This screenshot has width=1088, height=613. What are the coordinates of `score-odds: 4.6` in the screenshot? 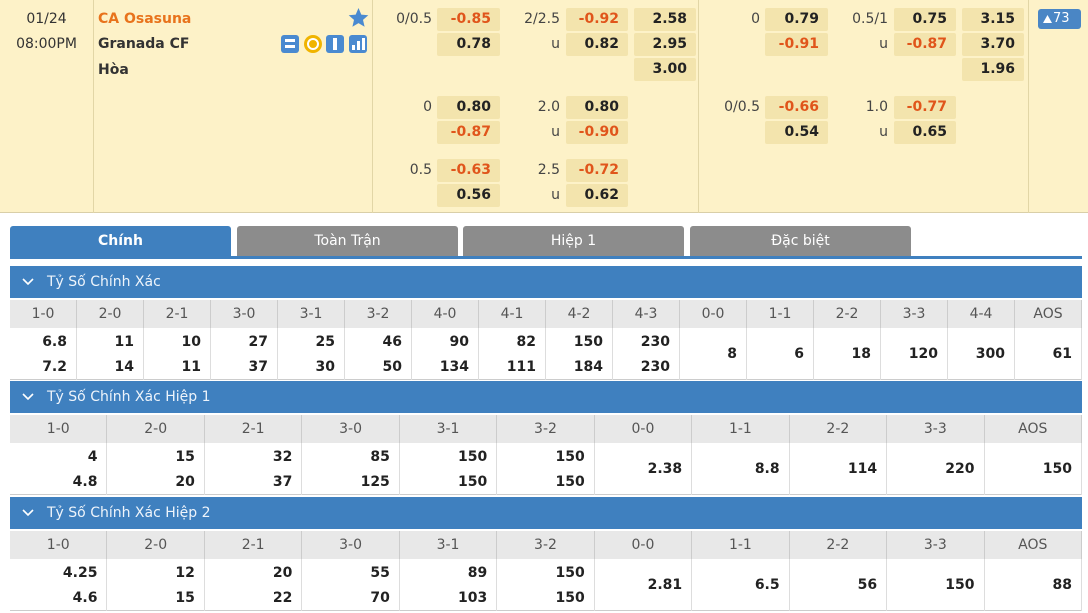 It's located at (85, 598).